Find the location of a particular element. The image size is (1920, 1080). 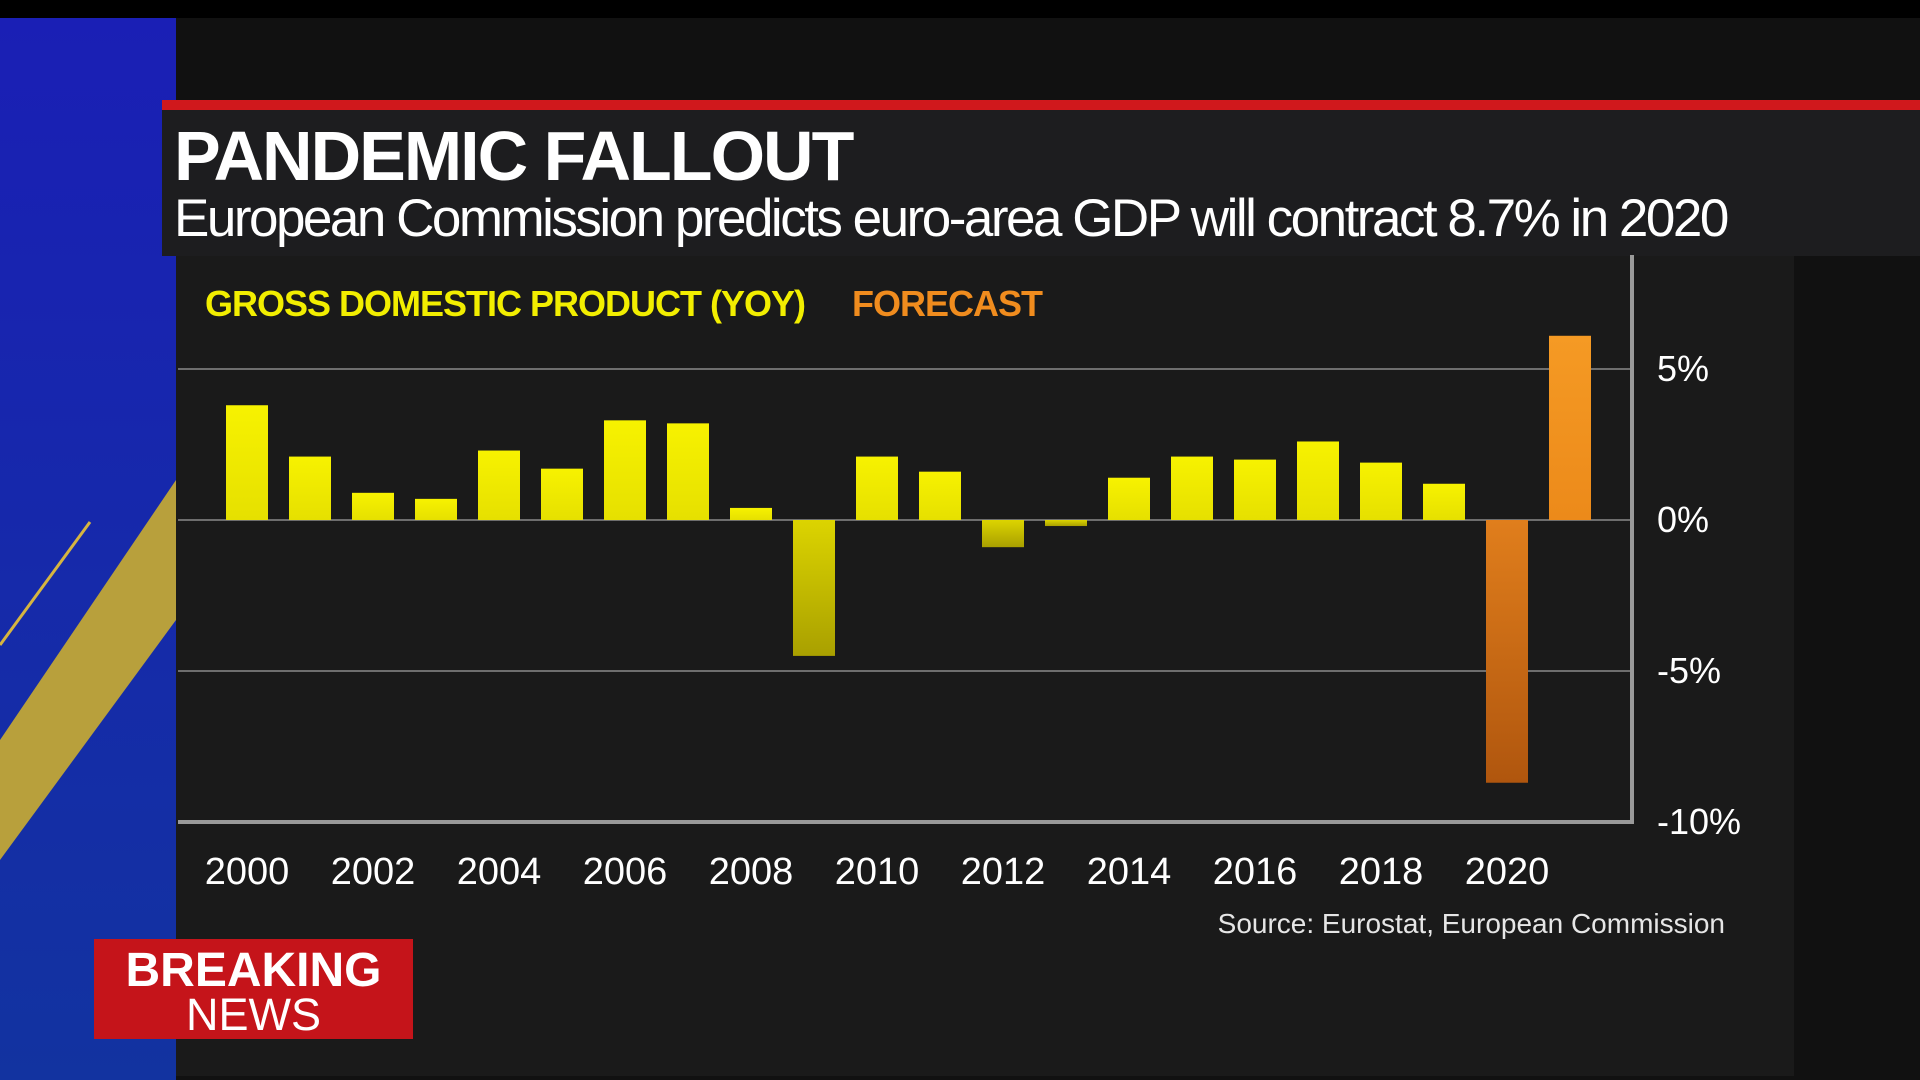

legend-gdp: GROSS DOMESTIC PRODUCT (YOY) is located at coordinates (505, 303).